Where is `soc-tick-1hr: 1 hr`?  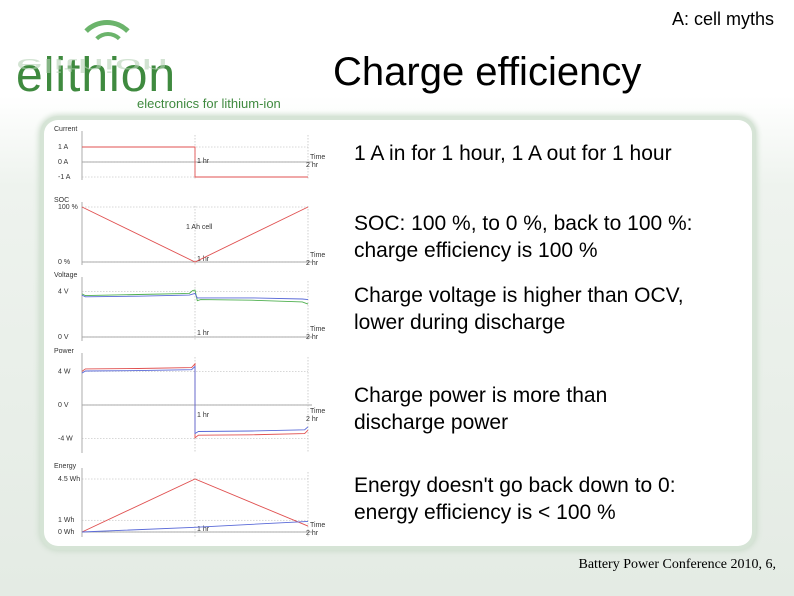
soc-tick-1hr: 1 hr is located at coordinates (203, 259).